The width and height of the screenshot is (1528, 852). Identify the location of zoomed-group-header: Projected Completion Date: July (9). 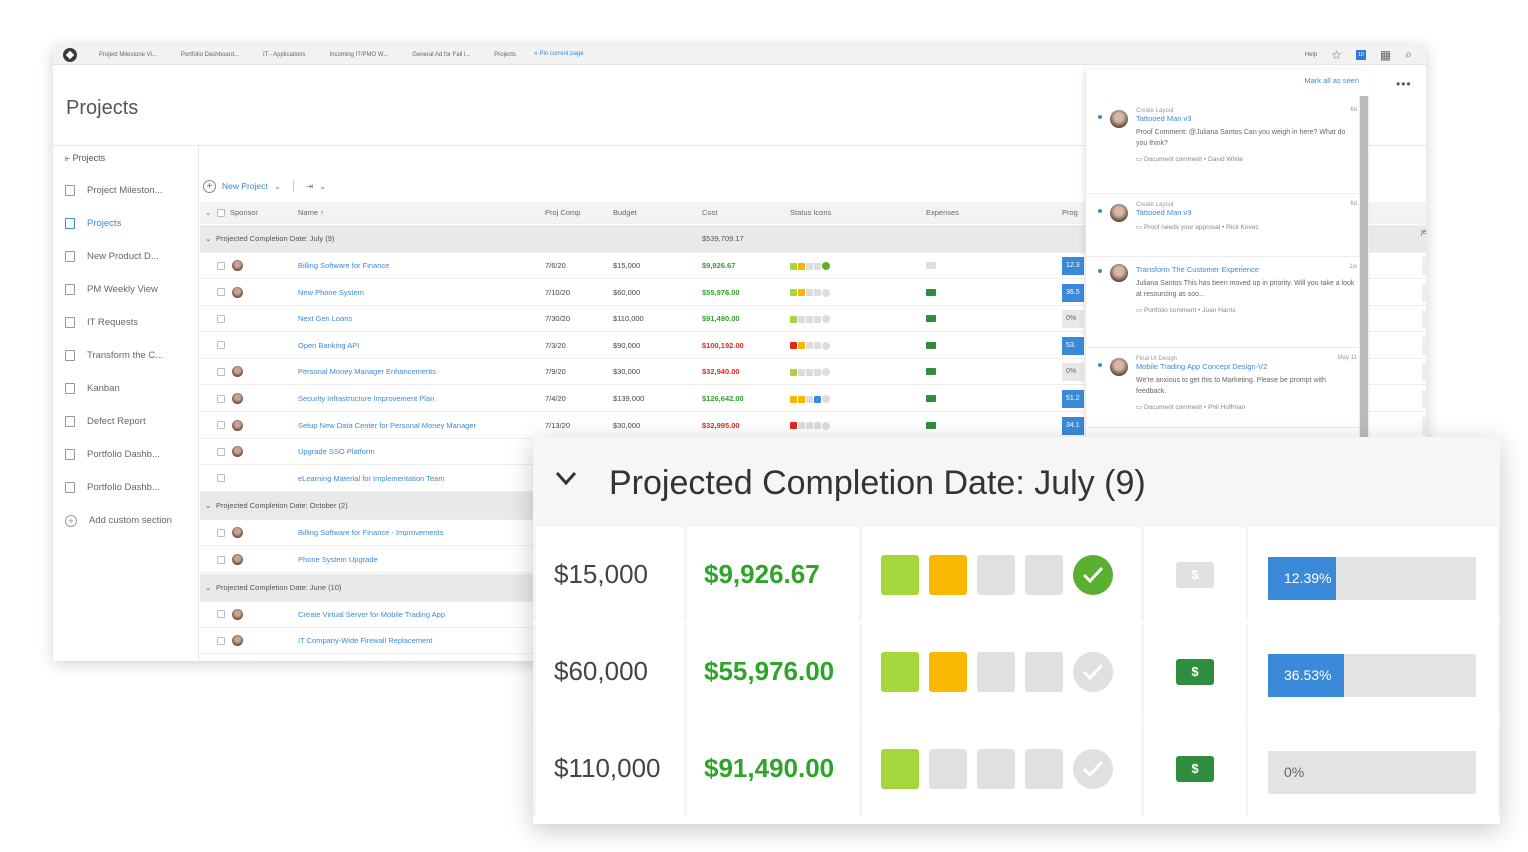
(1016, 482).